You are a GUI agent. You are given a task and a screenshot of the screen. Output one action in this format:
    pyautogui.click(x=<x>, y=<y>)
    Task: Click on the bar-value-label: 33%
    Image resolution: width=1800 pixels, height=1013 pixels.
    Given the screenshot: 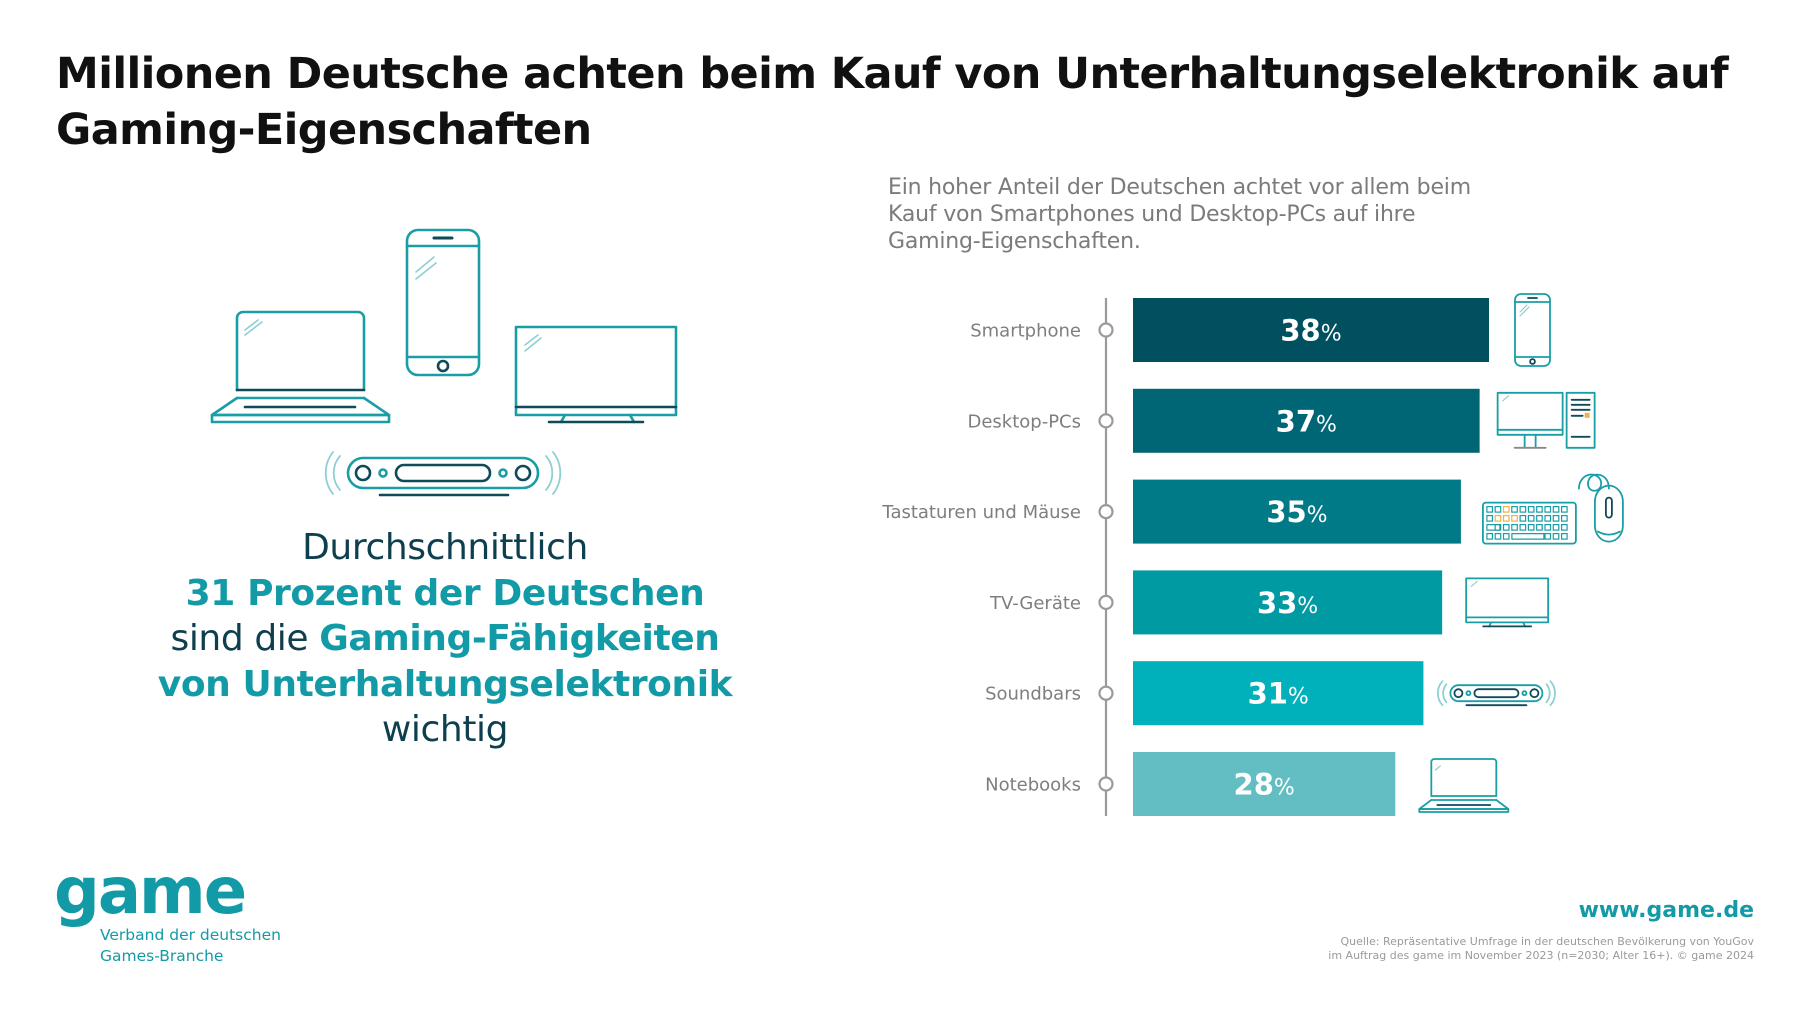 What is the action you would take?
    pyautogui.click(x=1287, y=603)
    